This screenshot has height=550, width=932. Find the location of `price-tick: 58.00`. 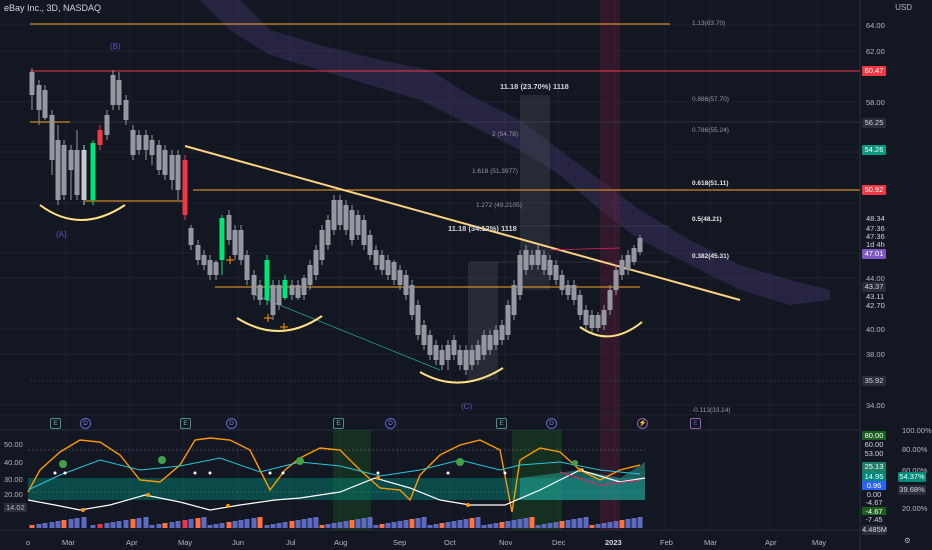

price-tick: 58.00 is located at coordinates (875, 102).